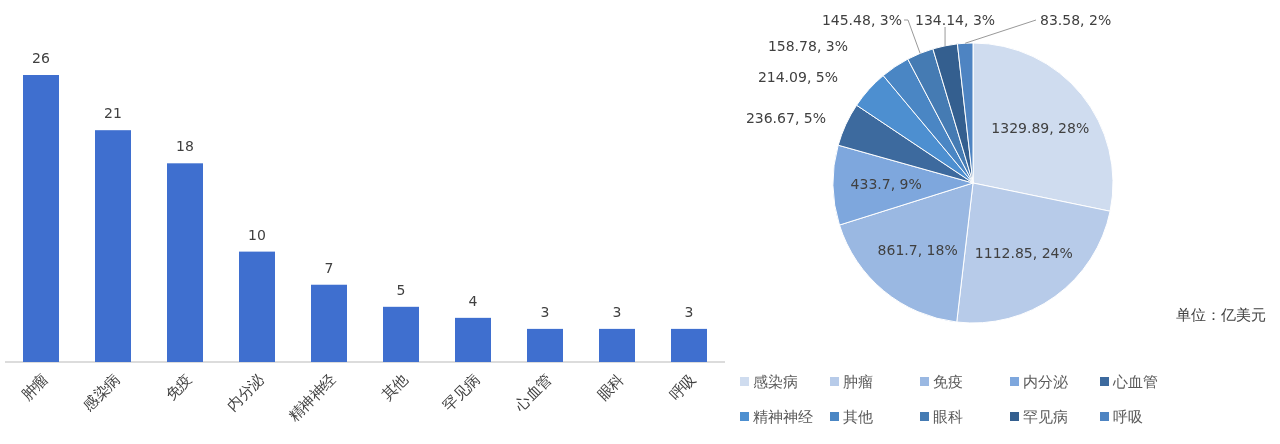 This screenshot has height=444, width=1280. I want to click on data-label: 214.09, 5%, so click(797, 77).